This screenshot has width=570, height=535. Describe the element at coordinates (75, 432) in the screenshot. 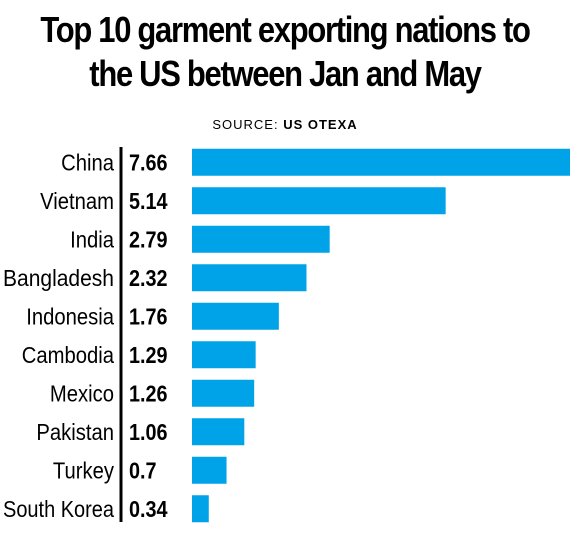

I see `category-label: Pakistan` at that location.